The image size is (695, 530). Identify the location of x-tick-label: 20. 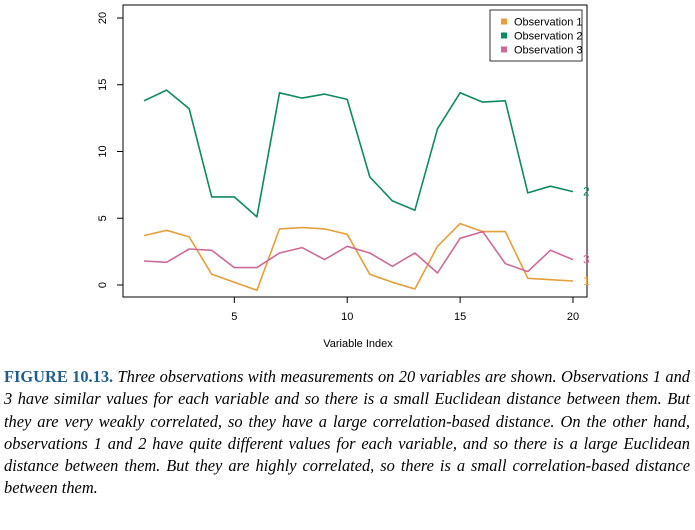
(573, 317).